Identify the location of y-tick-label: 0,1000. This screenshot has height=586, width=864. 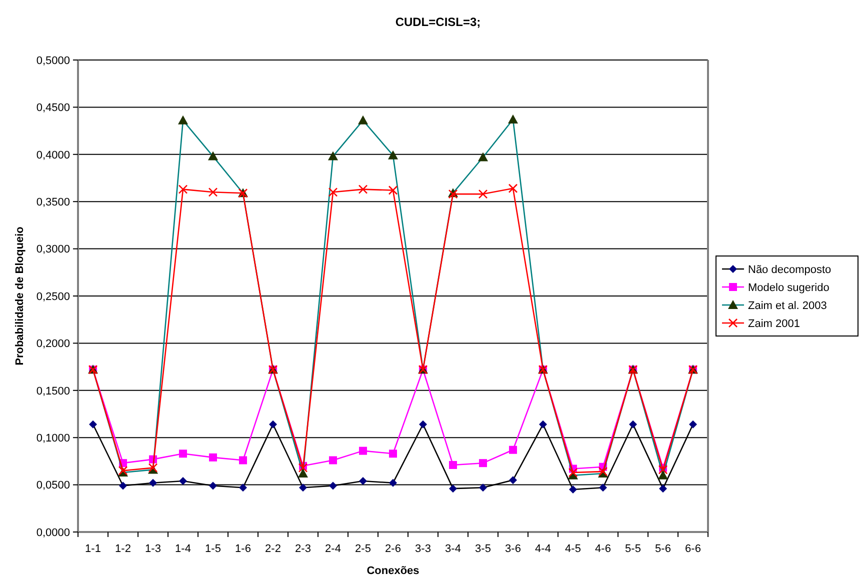
(53, 438).